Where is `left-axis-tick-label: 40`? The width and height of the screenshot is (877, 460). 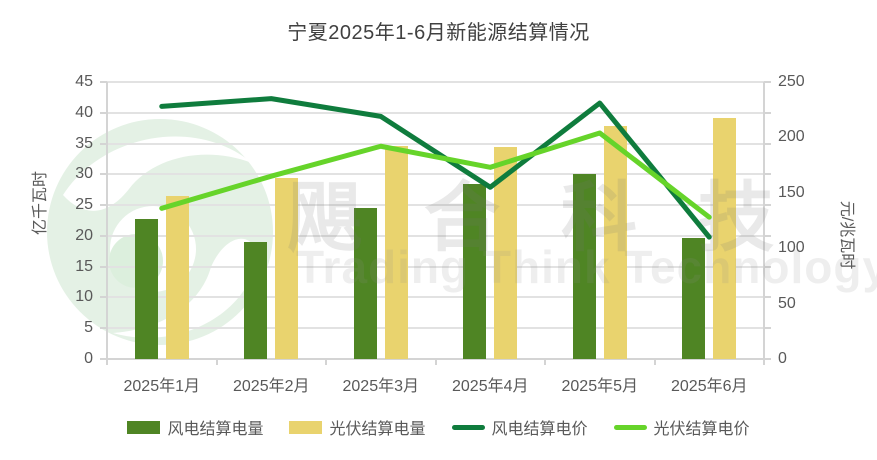
left-axis-tick-label: 40 is located at coordinates (84, 112).